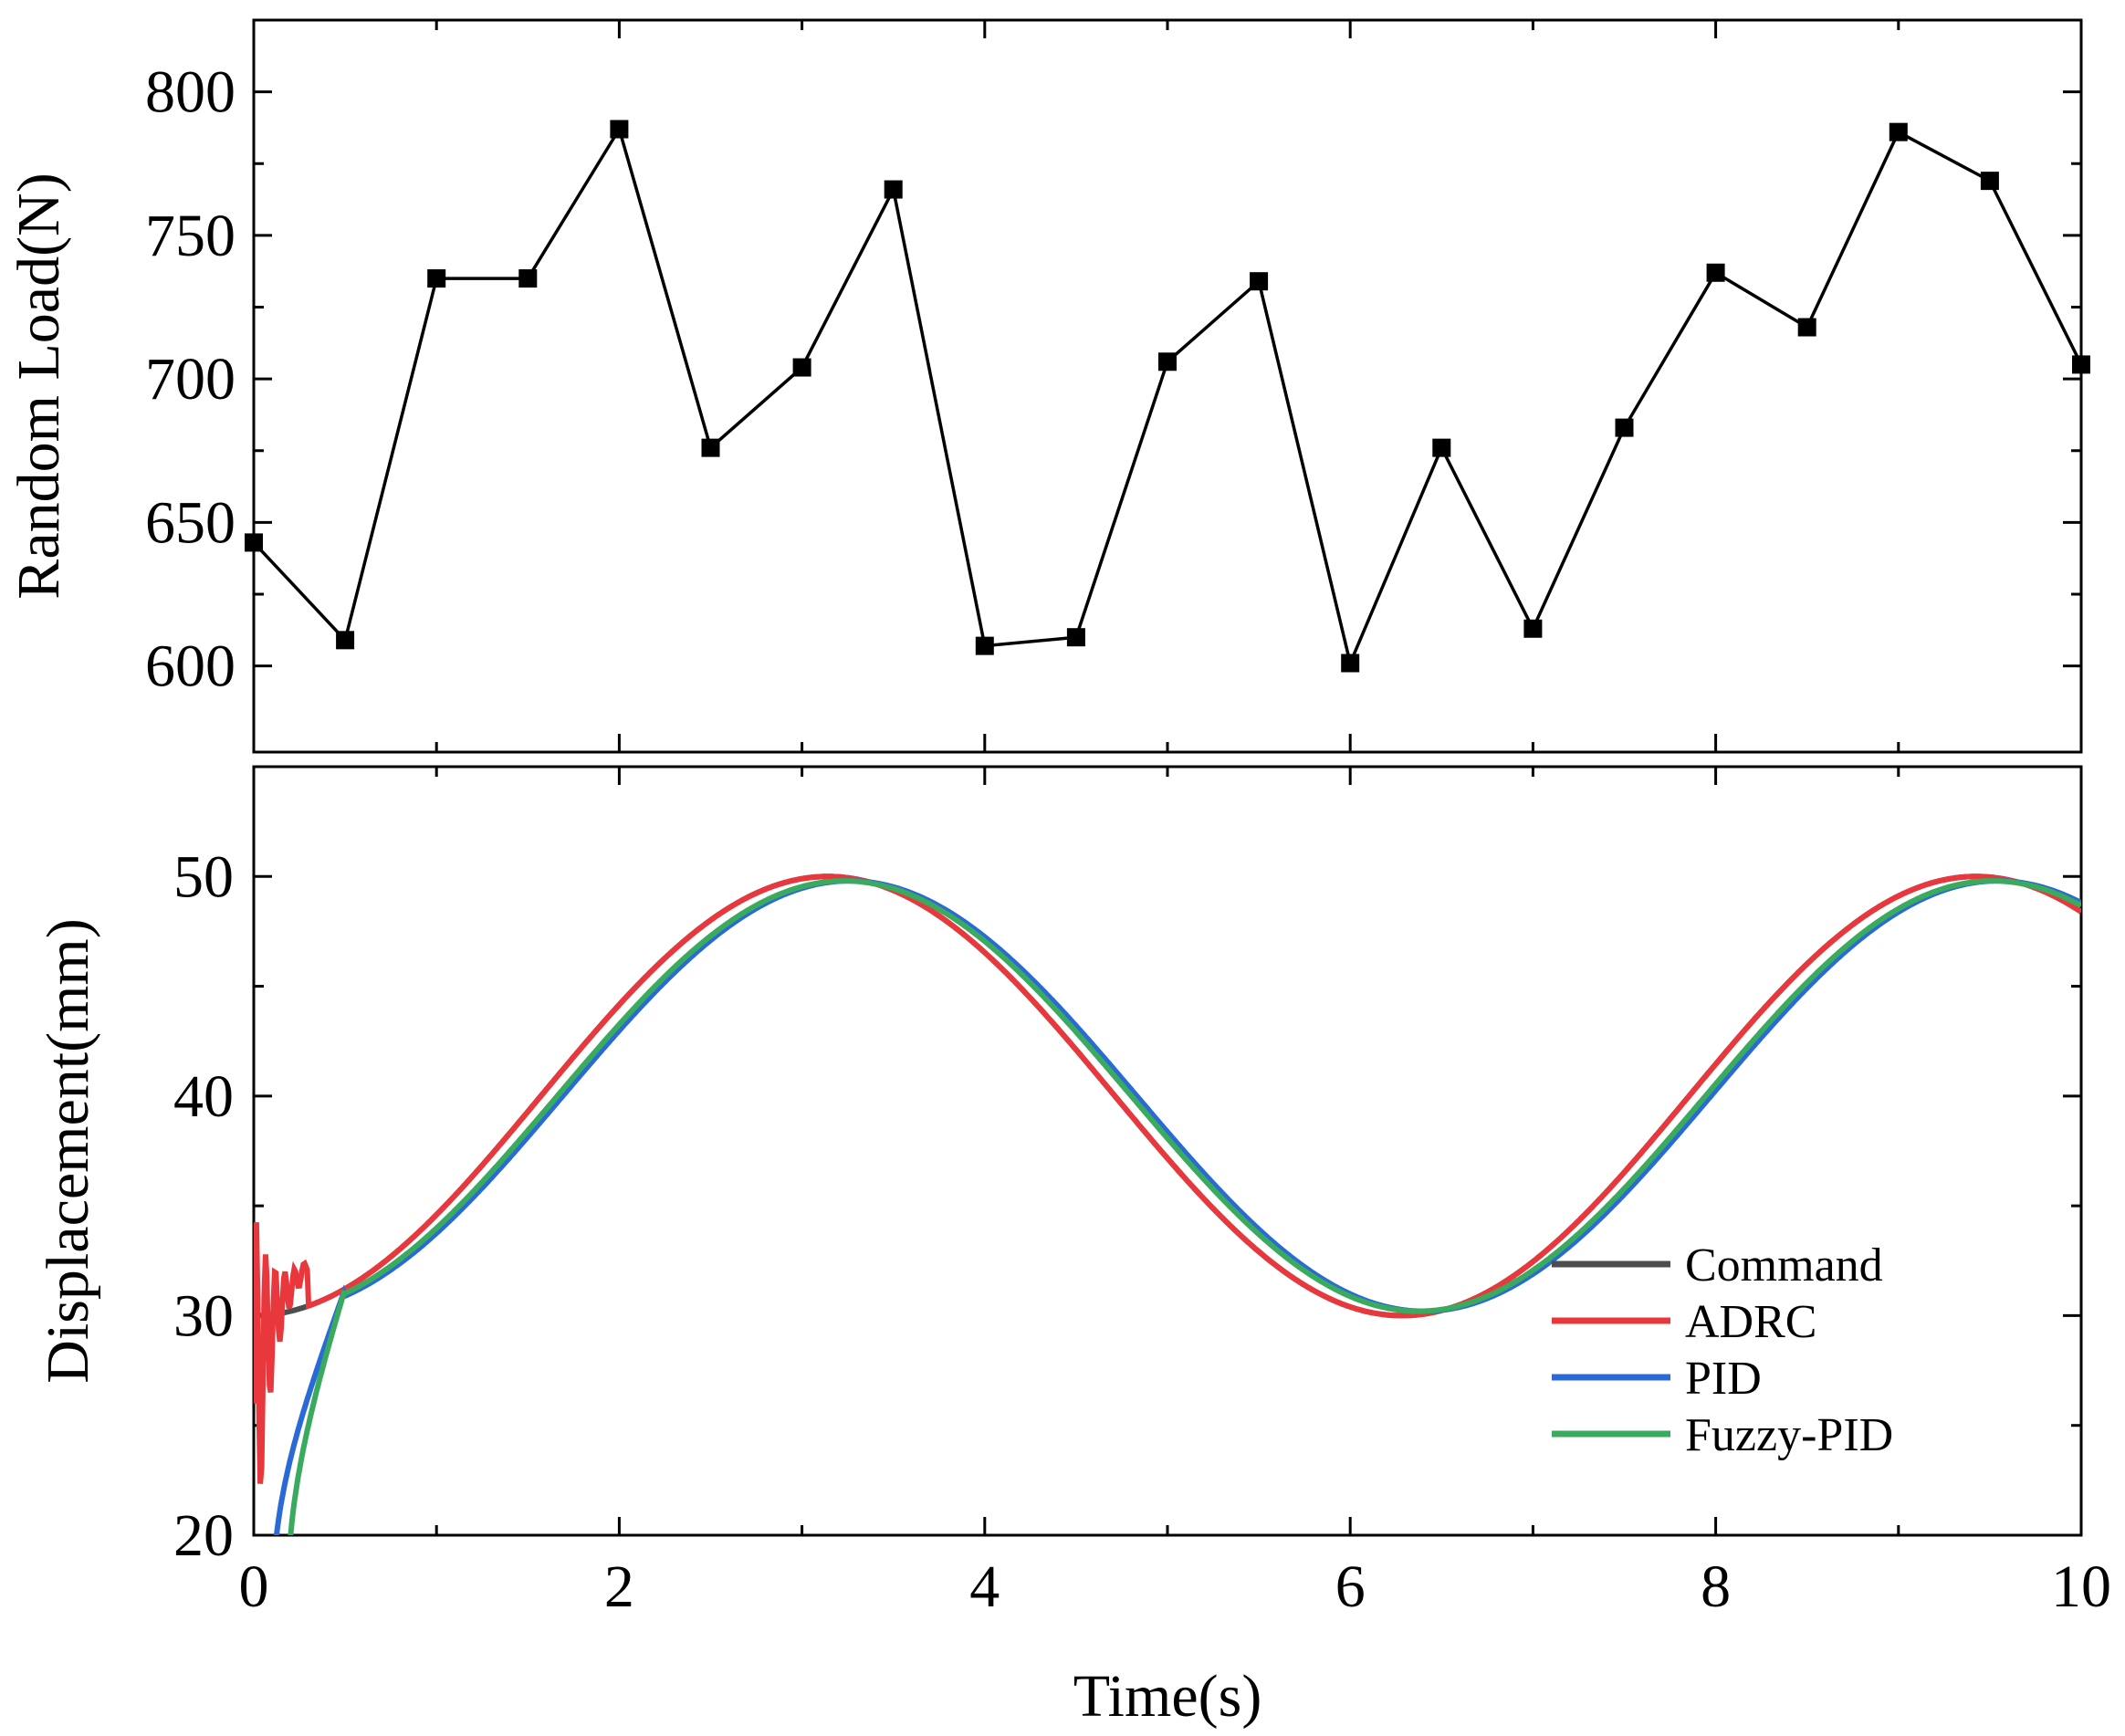 This screenshot has width=2125, height=1736. Describe the element at coordinates (190, 522) in the screenshot. I see `load-y-tick-label: 650` at that location.